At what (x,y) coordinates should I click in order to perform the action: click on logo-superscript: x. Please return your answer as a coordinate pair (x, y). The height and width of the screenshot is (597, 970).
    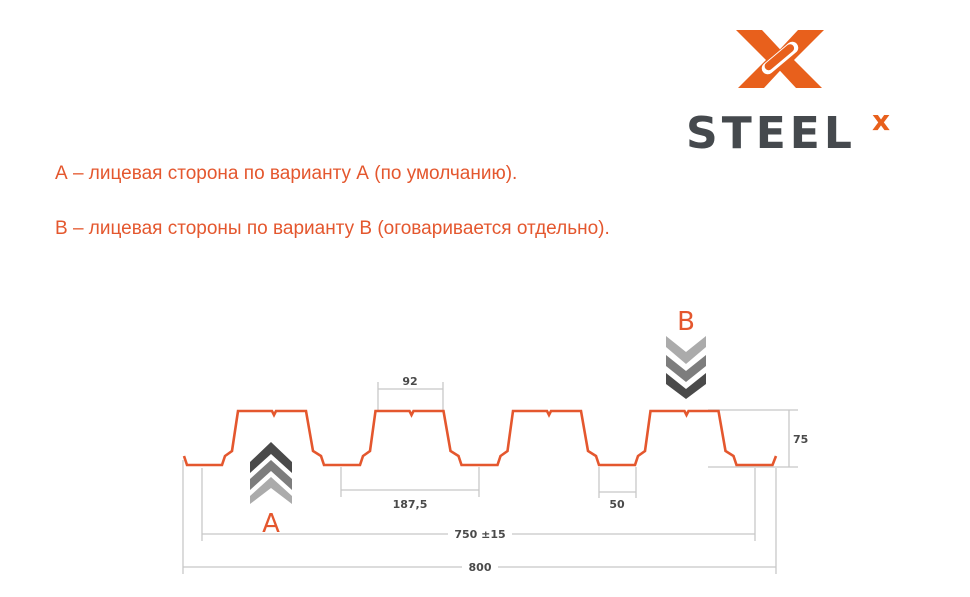
    Looking at the image, I should click on (881, 120).